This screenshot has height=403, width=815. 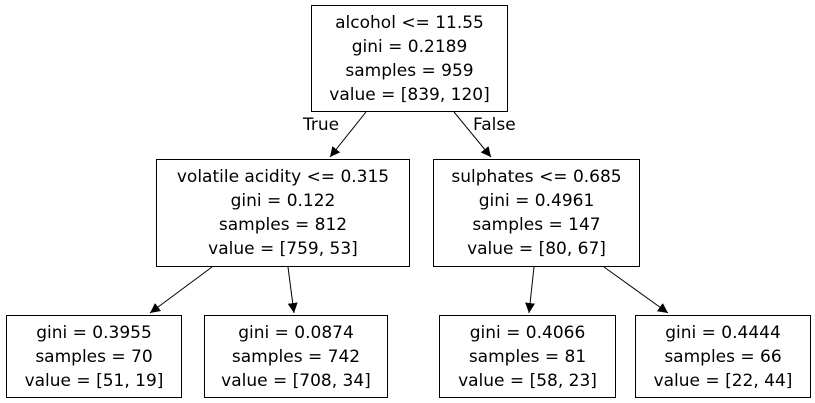 What do you see at coordinates (321, 125) in the screenshot?
I see `edge-label-true: True` at bounding box center [321, 125].